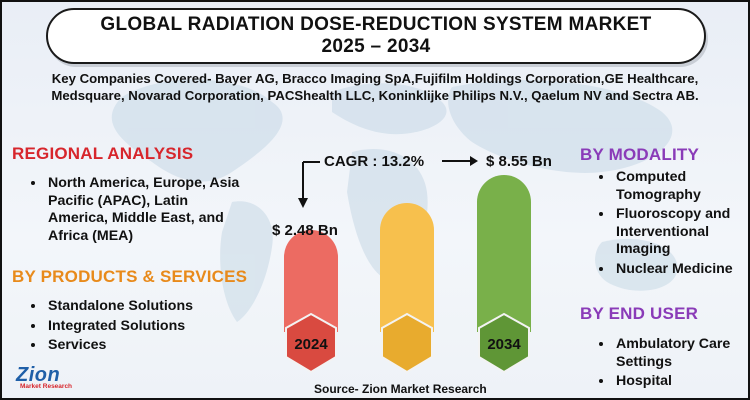 The height and width of the screenshot is (400, 750). What do you see at coordinates (130, 276) in the screenshot?
I see `products-services-heading: BY PRODUCTS & SERVICES` at bounding box center [130, 276].